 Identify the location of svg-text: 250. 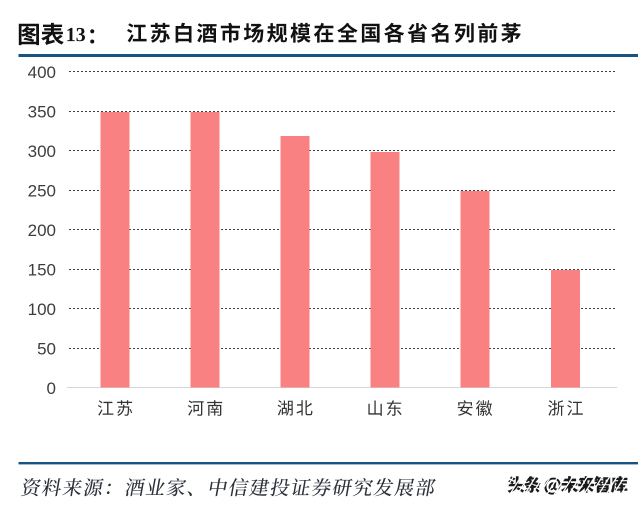
(42, 191).